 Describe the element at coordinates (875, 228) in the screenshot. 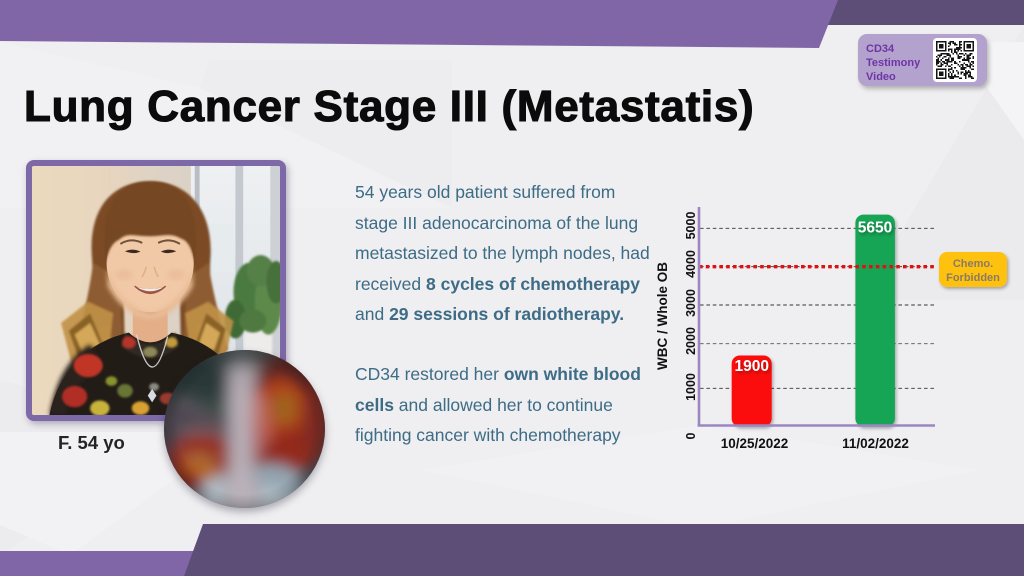

I see `svg-text: 5650` at that location.